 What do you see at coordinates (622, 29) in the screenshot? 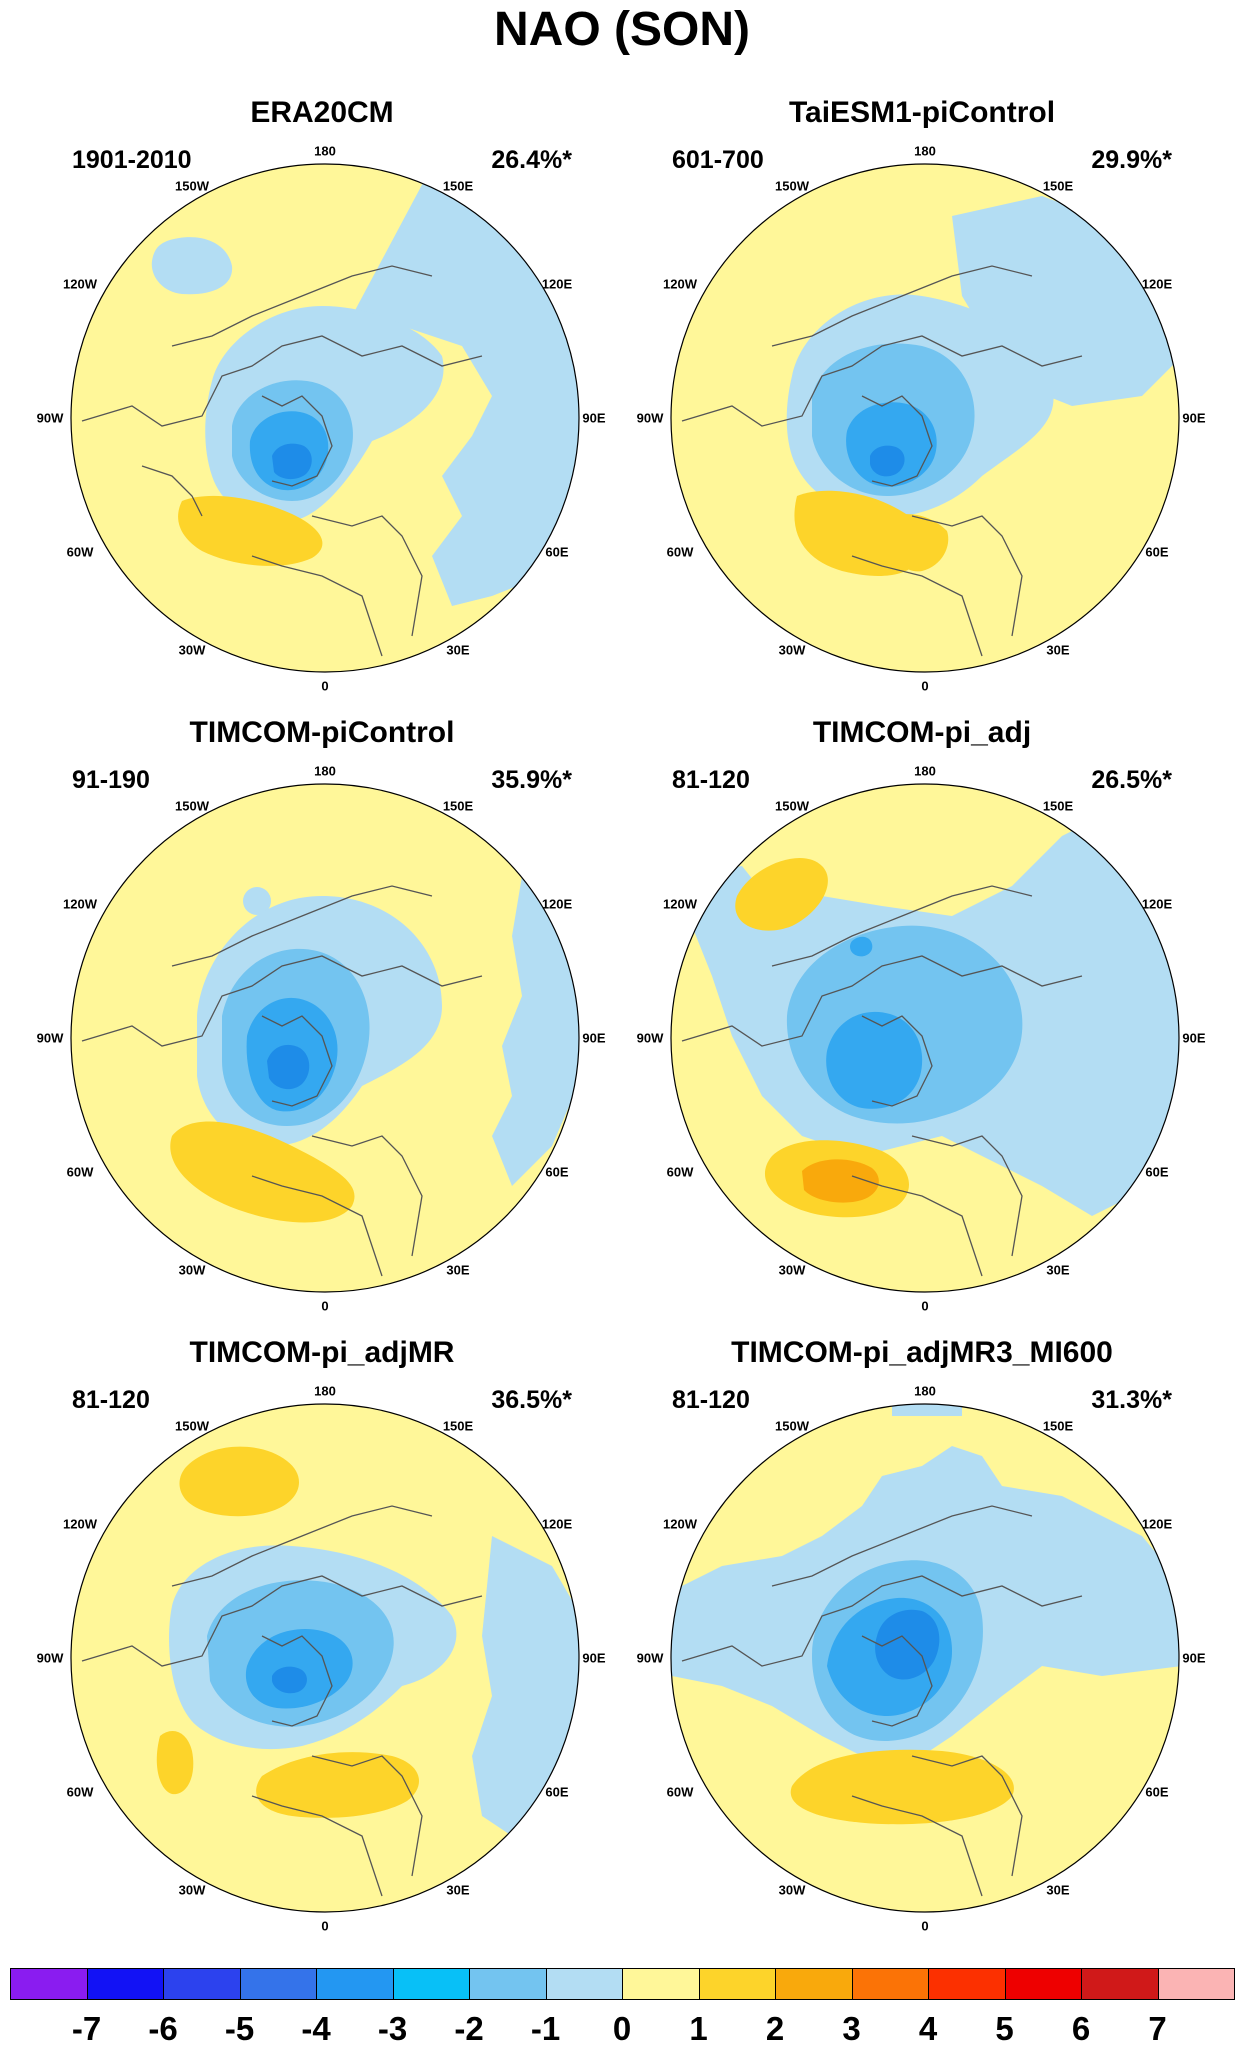
I see `figure-title: NAO (SON)` at bounding box center [622, 29].